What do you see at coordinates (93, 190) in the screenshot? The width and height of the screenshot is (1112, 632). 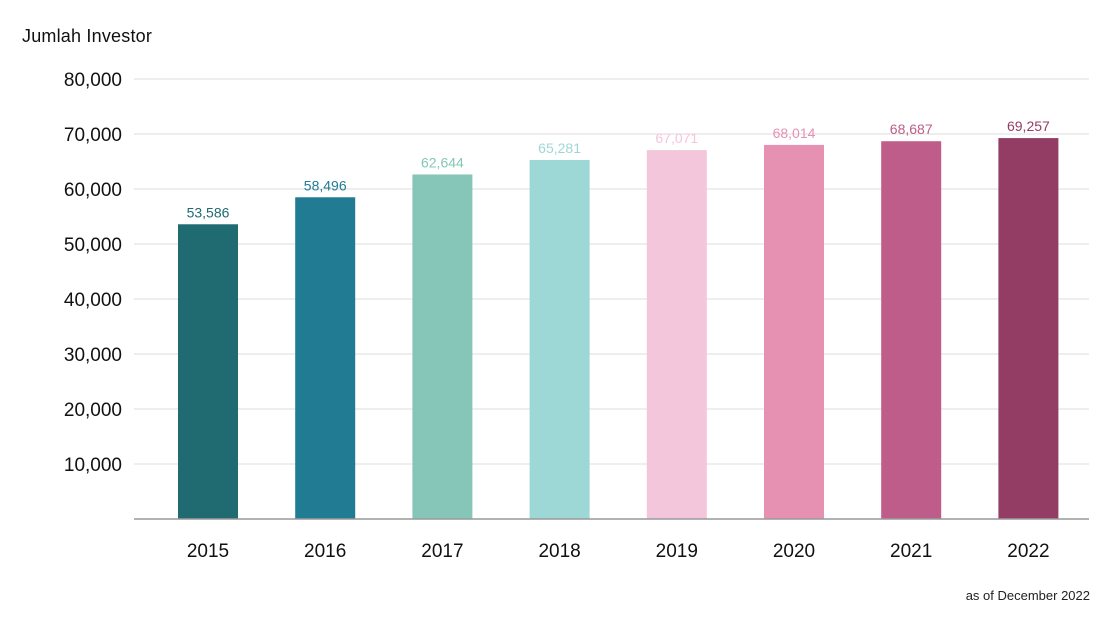 I see `y-tick-label: 60,000` at bounding box center [93, 190].